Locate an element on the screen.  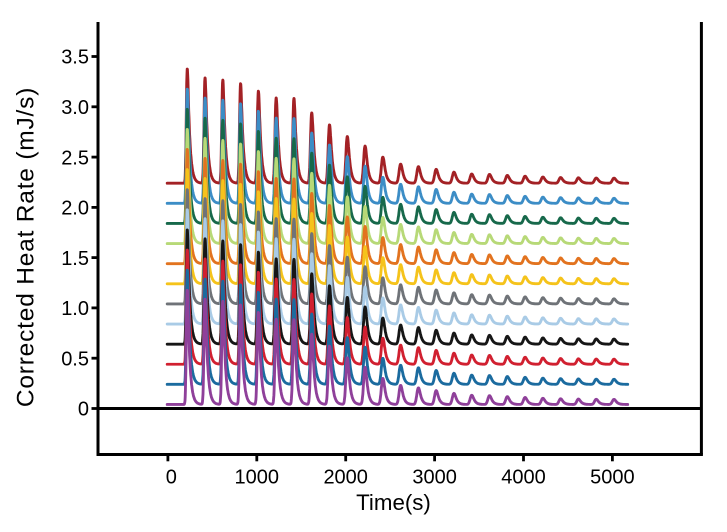
svg-text: 0.5 is located at coordinates (75, 359).